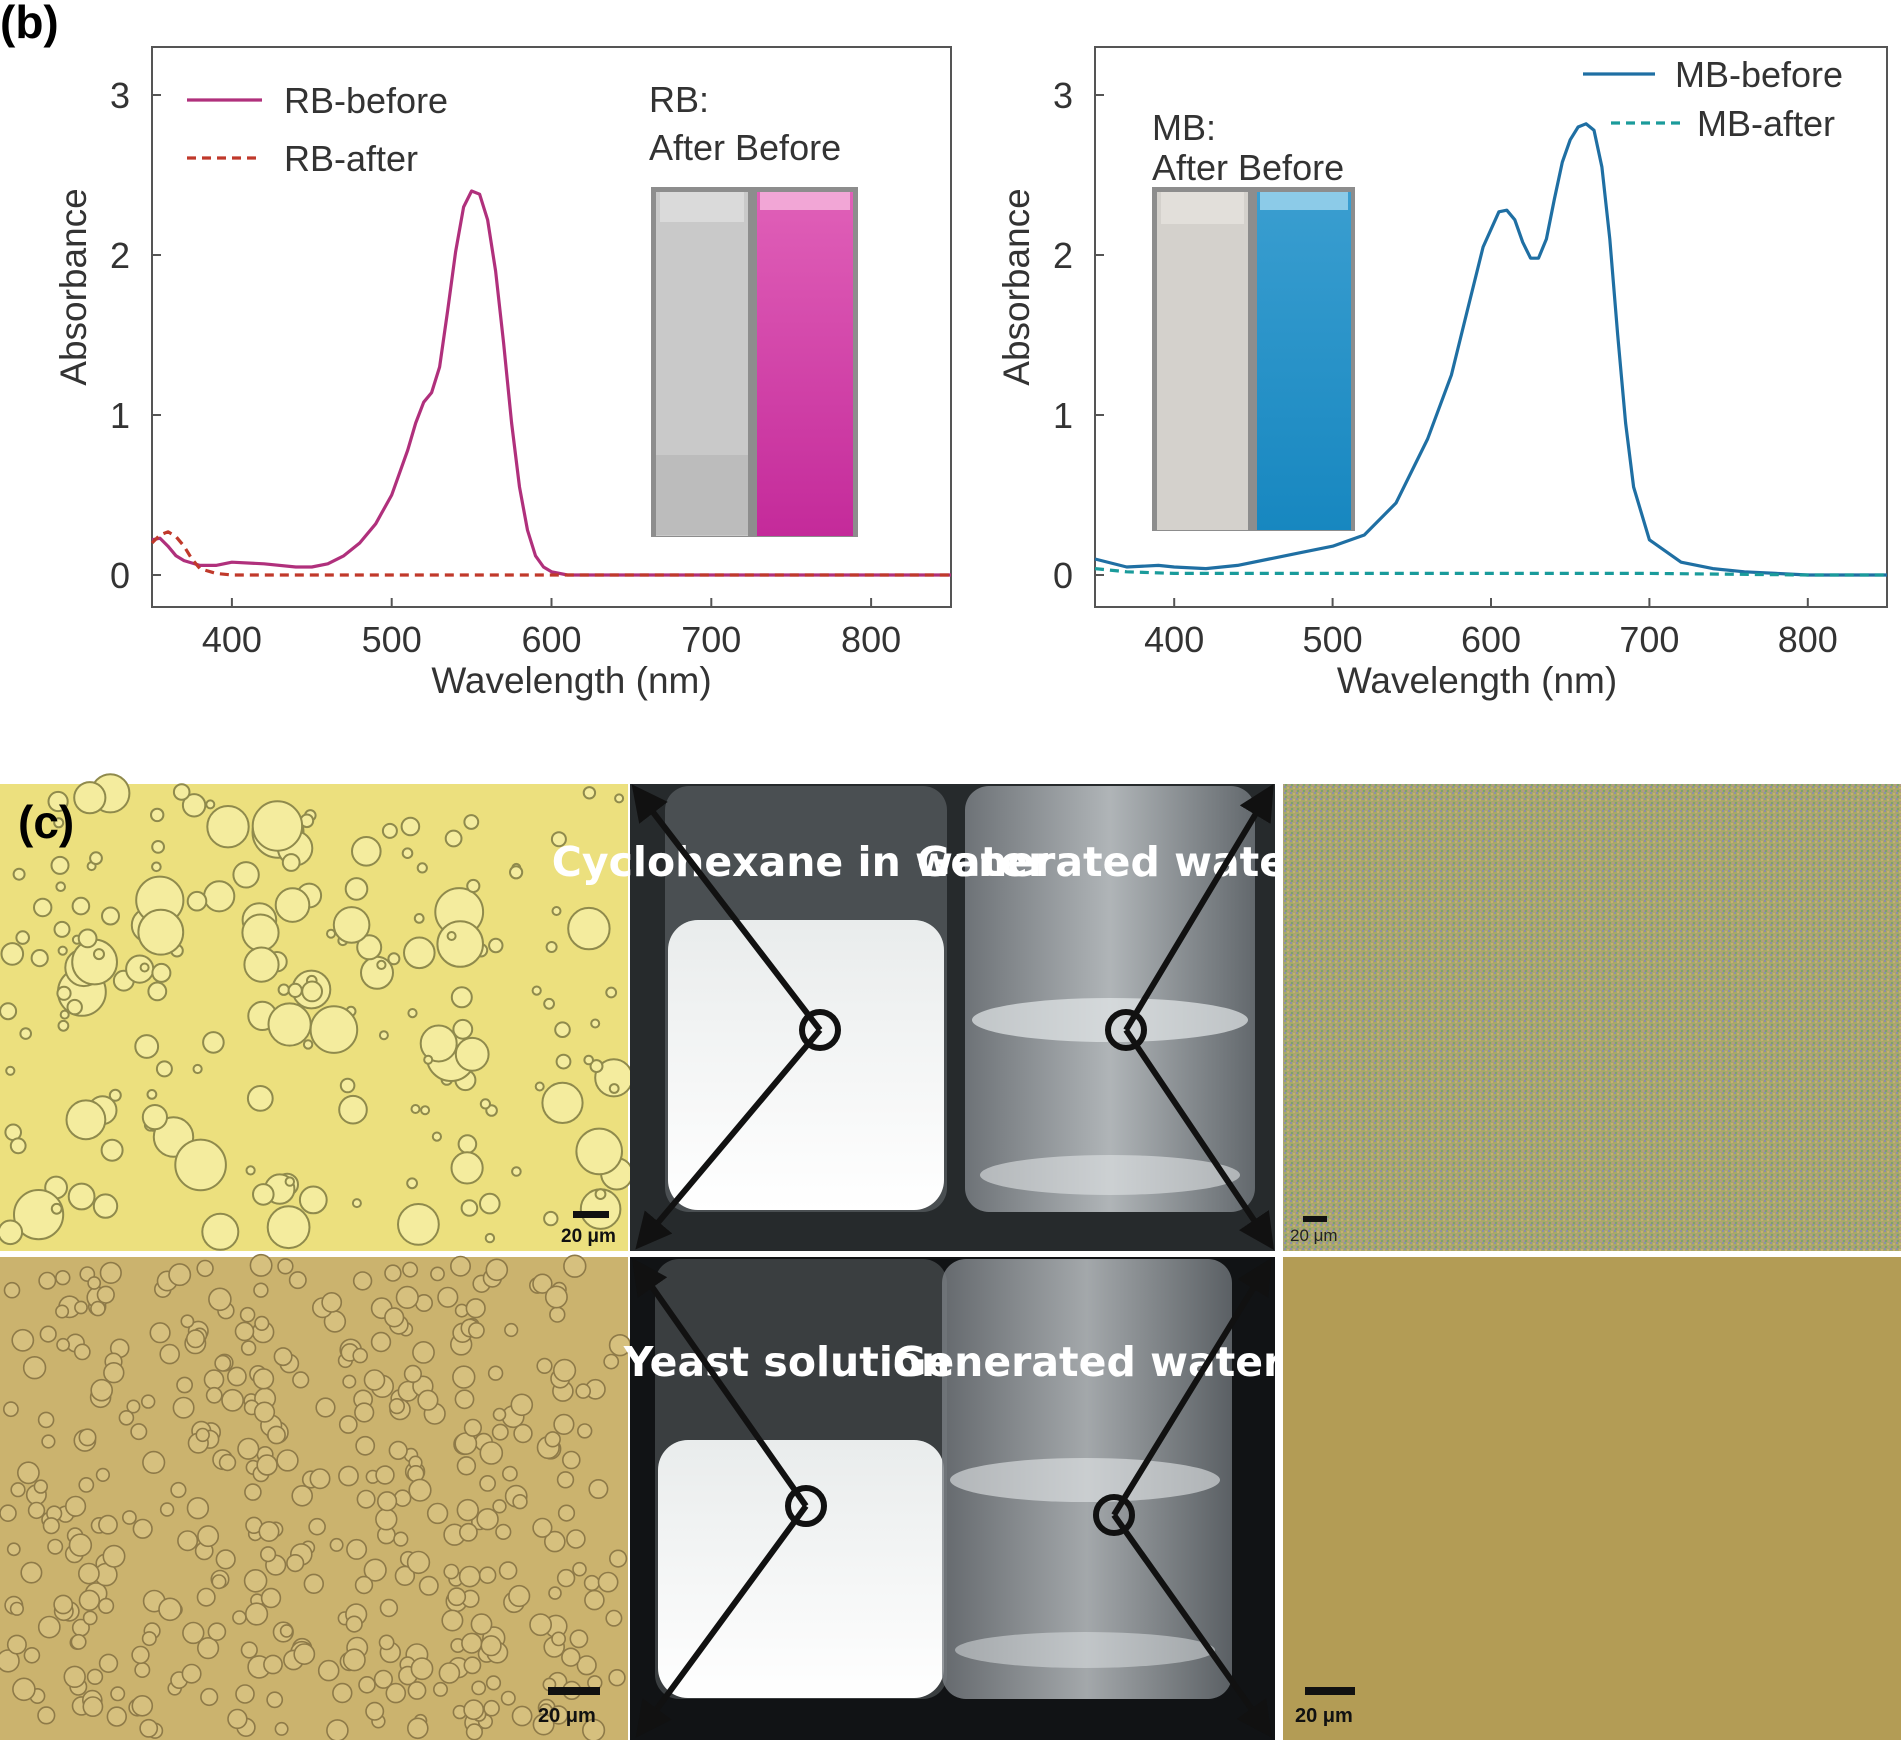 Image resolution: width=1901 pixels, height=1745 pixels. I want to click on arrow-tr-down, so click(1199, 1139).